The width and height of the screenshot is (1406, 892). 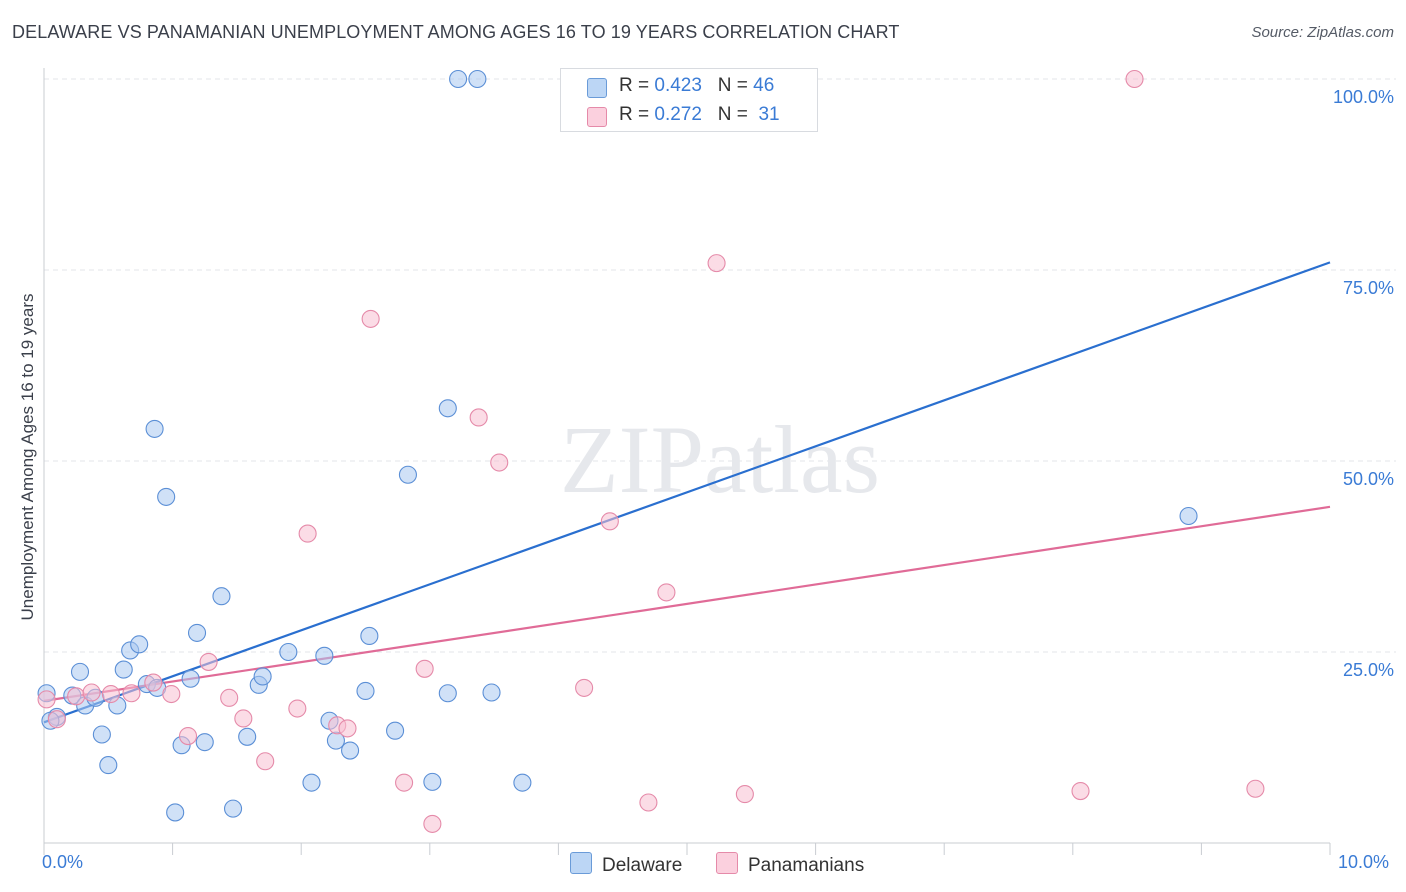 What do you see at coordinates (63, 862) in the screenshot?
I see `x-tick-label-min: 0.0%` at bounding box center [63, 862].